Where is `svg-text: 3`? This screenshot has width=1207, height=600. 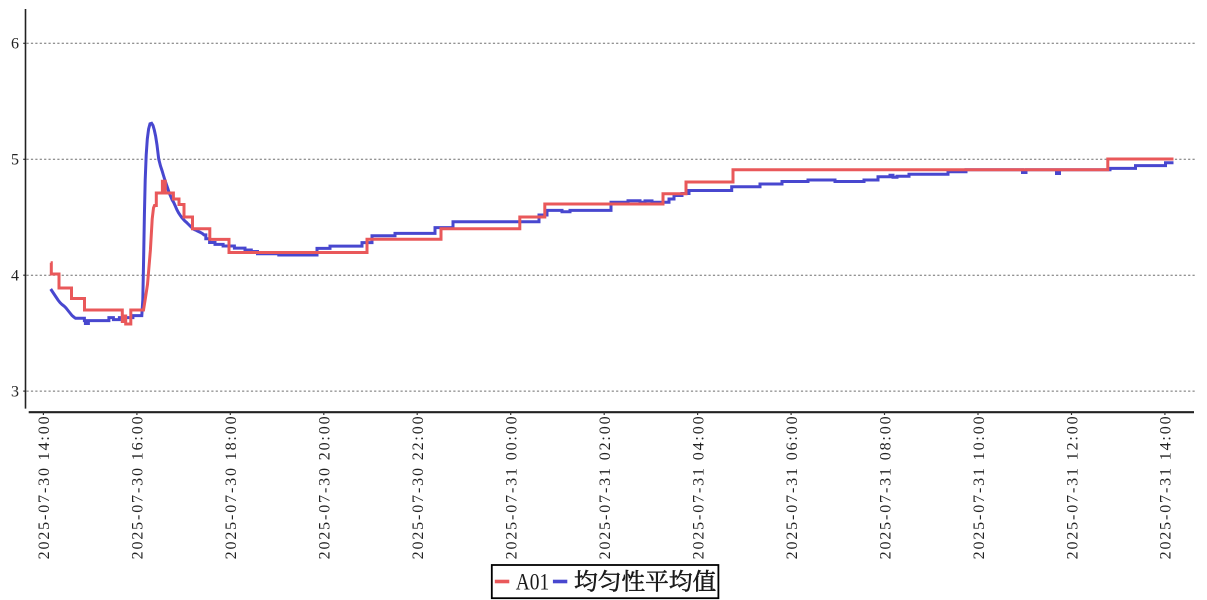 svg-text: 3 is located at coordinates (15, 391).